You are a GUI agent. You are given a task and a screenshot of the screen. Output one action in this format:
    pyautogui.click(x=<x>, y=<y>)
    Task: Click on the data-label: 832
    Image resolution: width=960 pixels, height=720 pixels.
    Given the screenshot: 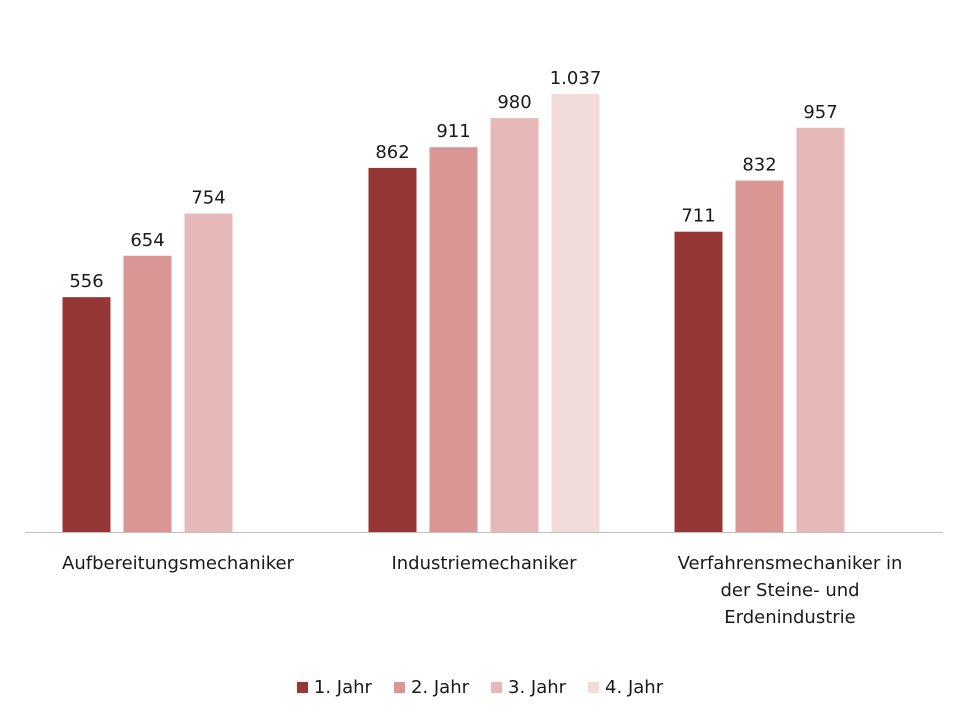 What is the action you would take?
    pyautogui.click(x=759, y=165)
    